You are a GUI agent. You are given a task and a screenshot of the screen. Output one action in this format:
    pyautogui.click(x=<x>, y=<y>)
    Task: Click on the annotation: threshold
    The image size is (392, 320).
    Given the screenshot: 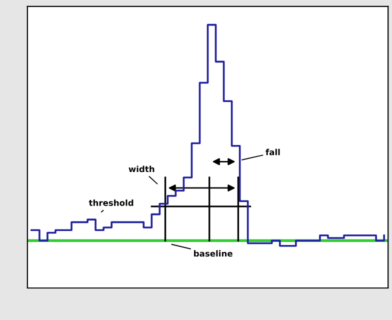 What is the action you would take?
    pyautogui.click(x=111, y=202)
    